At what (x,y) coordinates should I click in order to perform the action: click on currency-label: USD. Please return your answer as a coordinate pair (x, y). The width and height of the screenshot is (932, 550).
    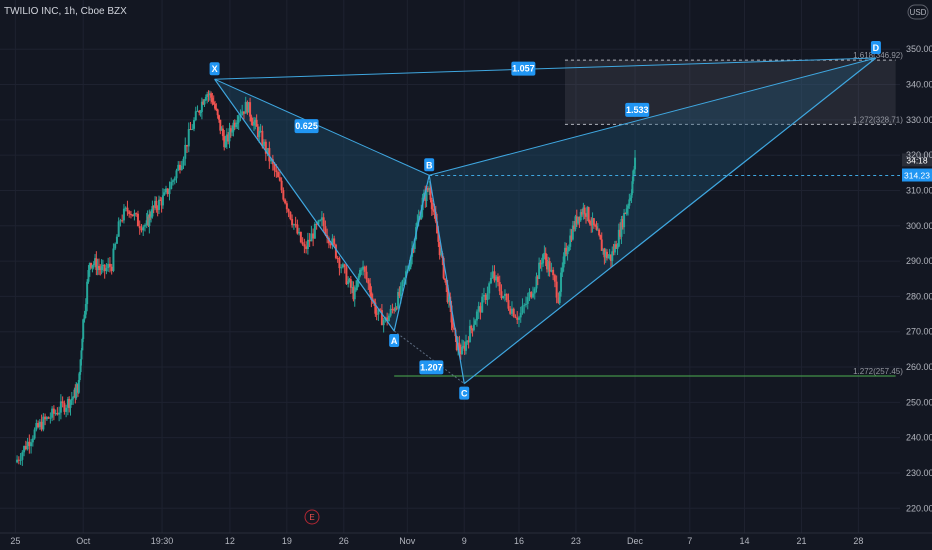
    Looking at the image, I should click on (918, 12).